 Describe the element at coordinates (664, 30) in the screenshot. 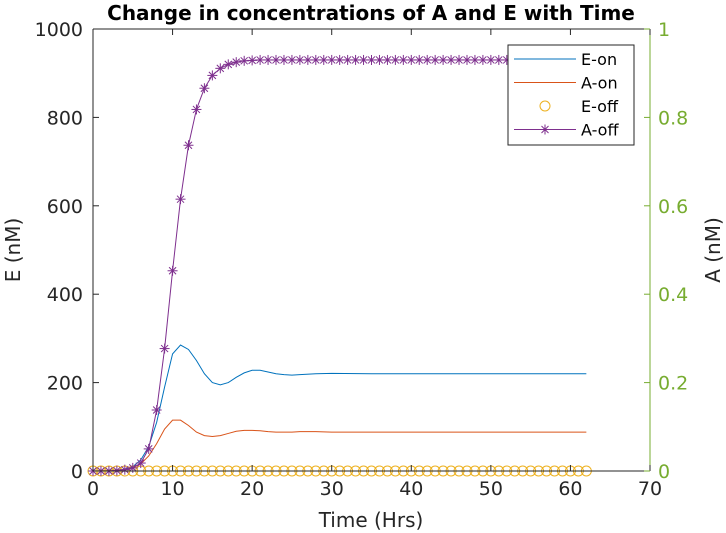

I see `y-right-tick-label: 1` at that location.